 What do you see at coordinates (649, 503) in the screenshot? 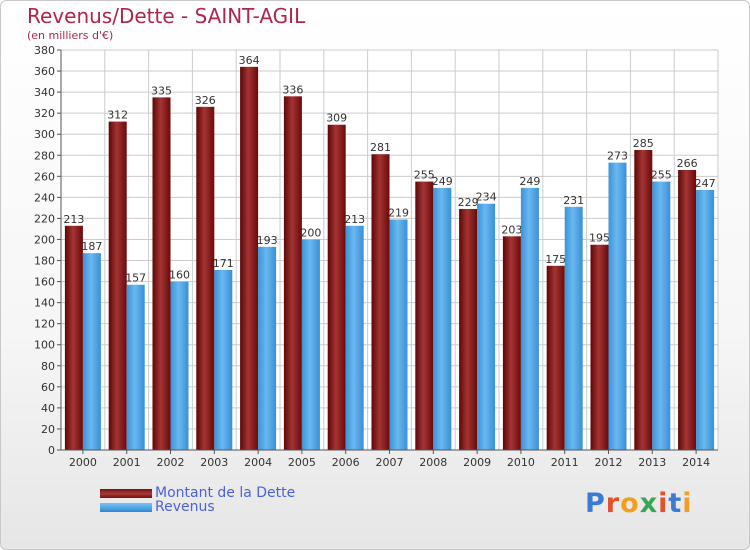
I see `logo-letter: x` at bounding box center [649, 503].